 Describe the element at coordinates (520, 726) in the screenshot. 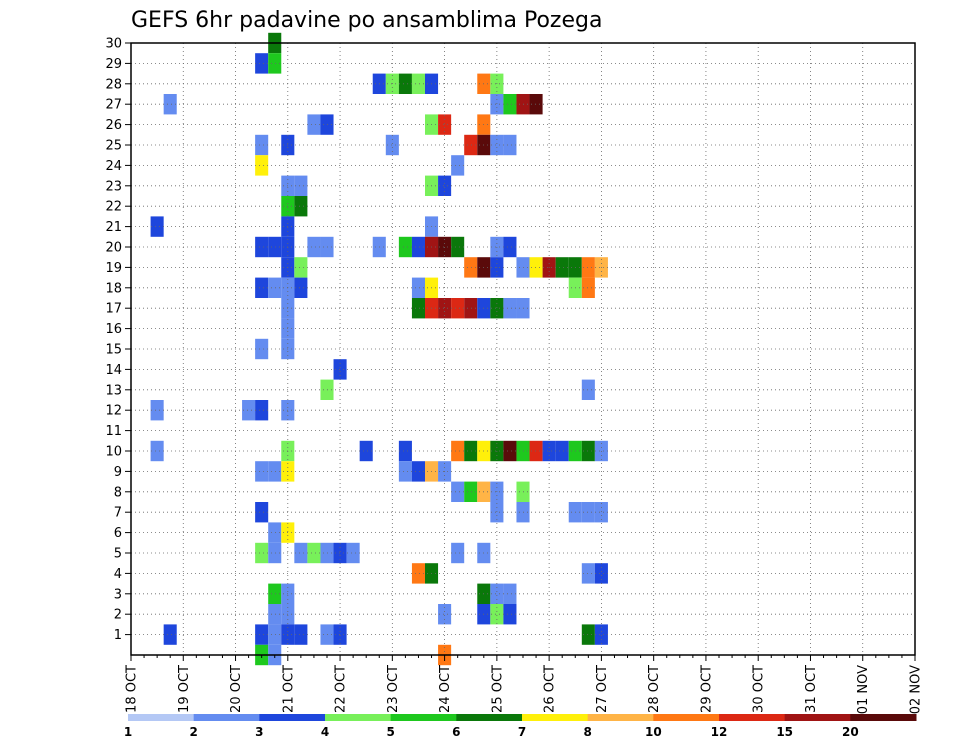

I see `colorbar: 1 2 3 4 5 6 7 8 10 12 15 20` at that location.